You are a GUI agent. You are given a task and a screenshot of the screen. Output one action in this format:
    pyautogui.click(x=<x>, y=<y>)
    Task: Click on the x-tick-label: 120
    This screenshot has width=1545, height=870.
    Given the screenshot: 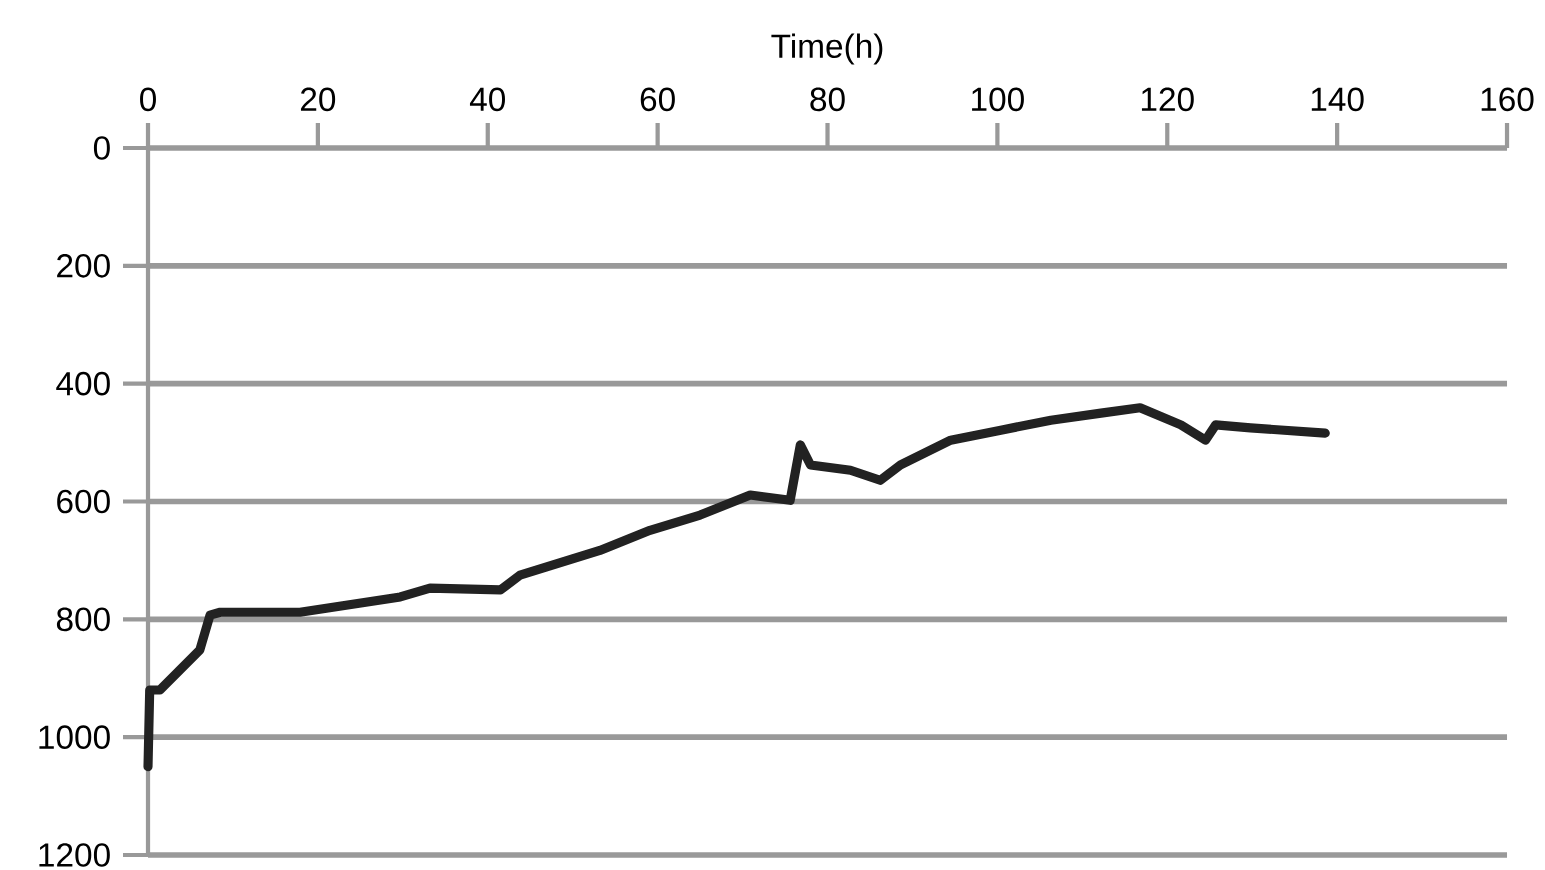 What is the action you would take?
    pyautogui.click(x=1167, y=99)
    